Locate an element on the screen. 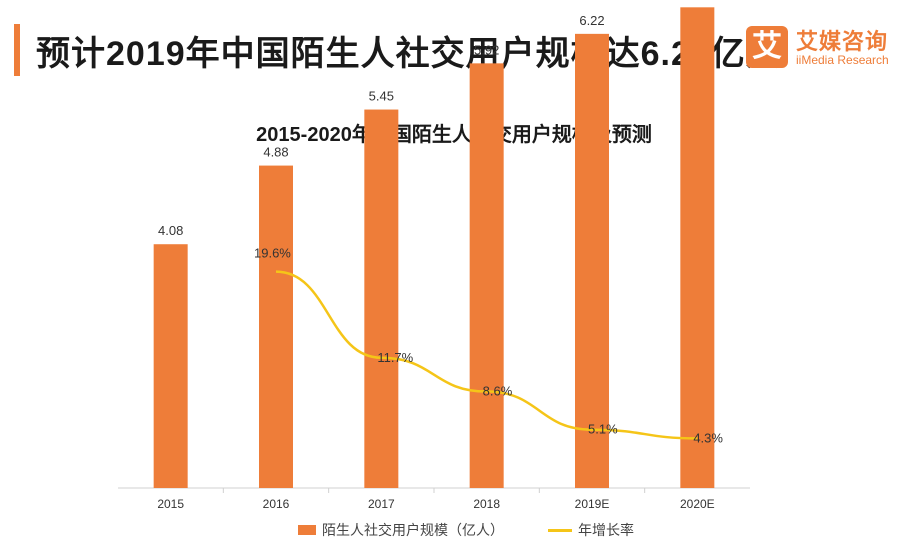  title-accent-bar is located at coordinates (17, 50).